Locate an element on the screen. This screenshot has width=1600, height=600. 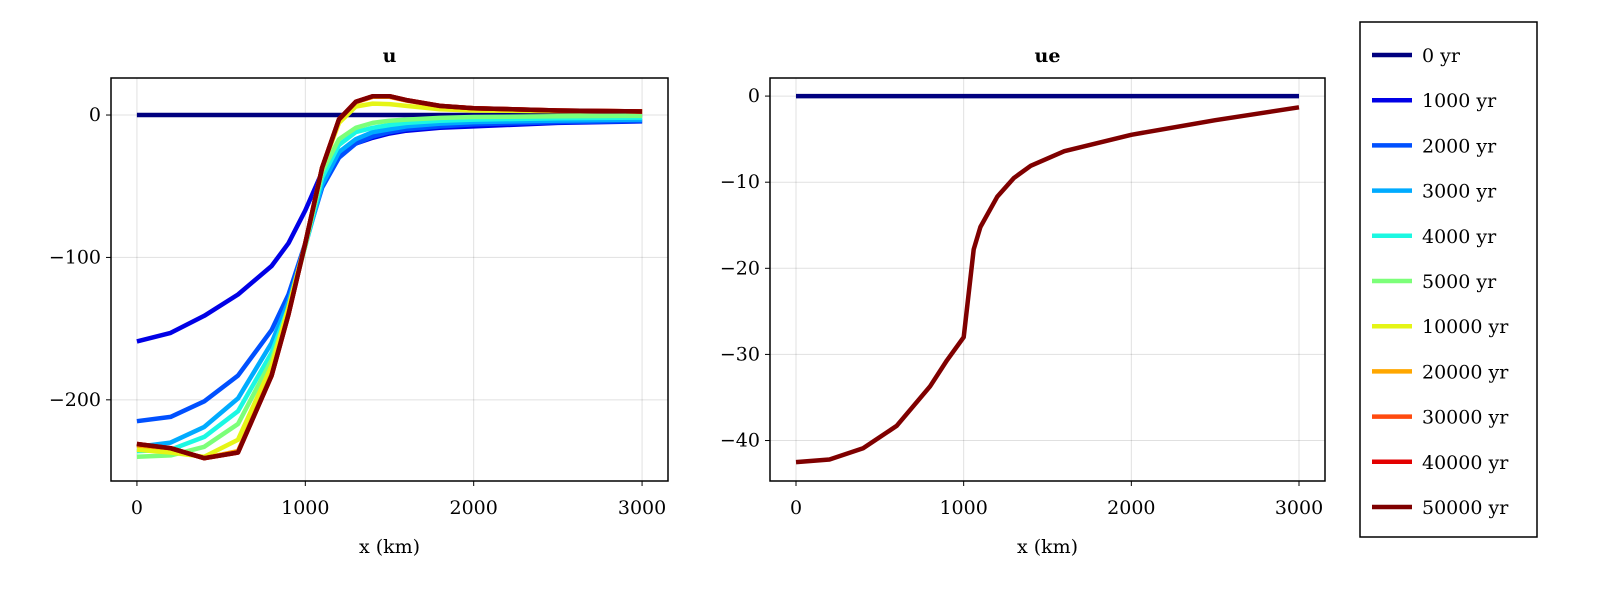
legend-label: 2000 yr is located at coordinates (1459, 146).